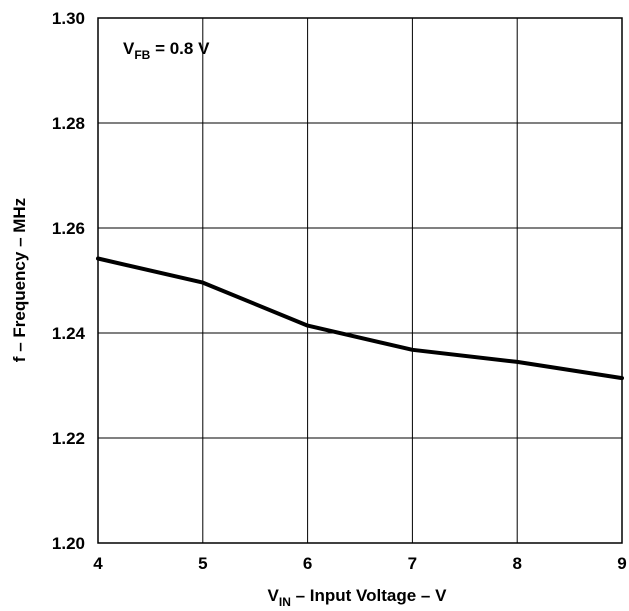  I want to click on x-axis-title-sub: IN, so click(285, 602).